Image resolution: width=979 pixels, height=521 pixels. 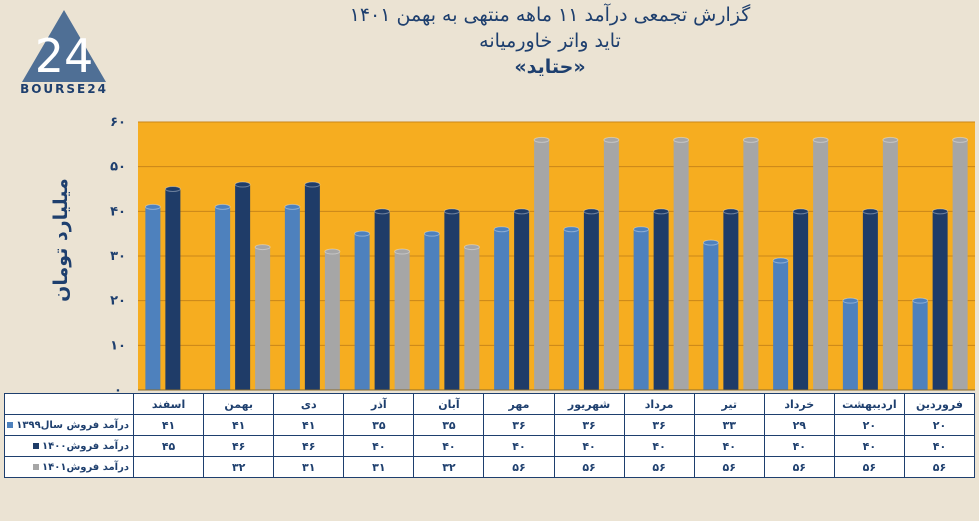 I want to click on chart-subtitle: تاید واتر خاورمیانه, so click(x=550, y=41).